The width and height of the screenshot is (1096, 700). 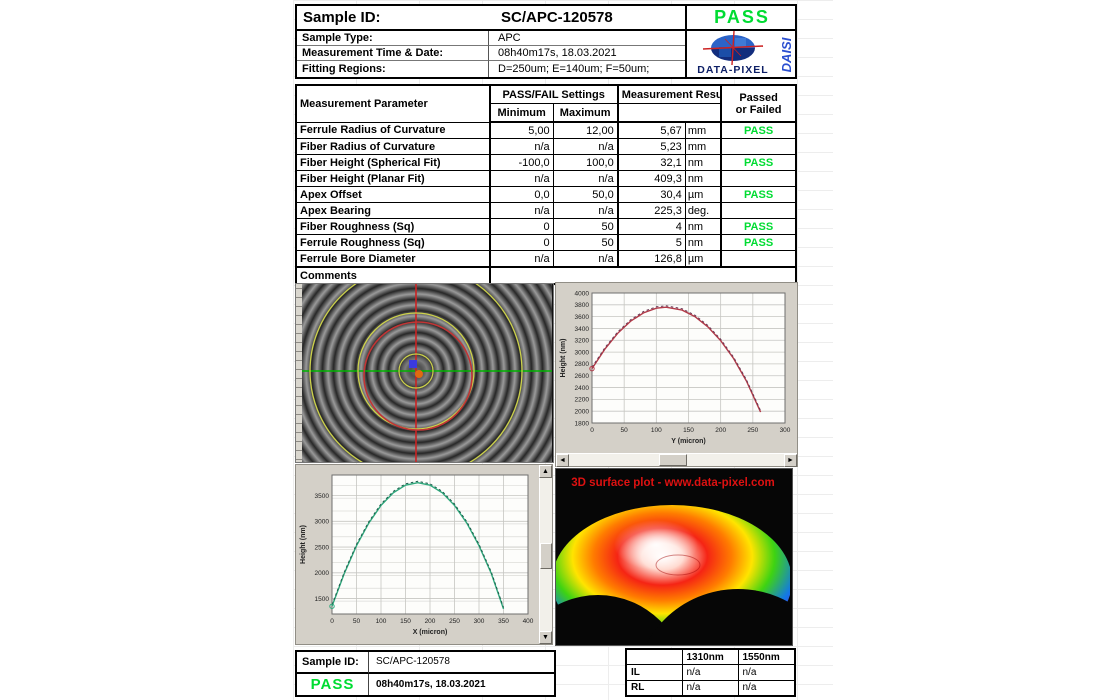 What do you see at coordinates (790, 460) in the screenshot?
I see `scroll-right-button: ►` at bounding box center [790, 460].